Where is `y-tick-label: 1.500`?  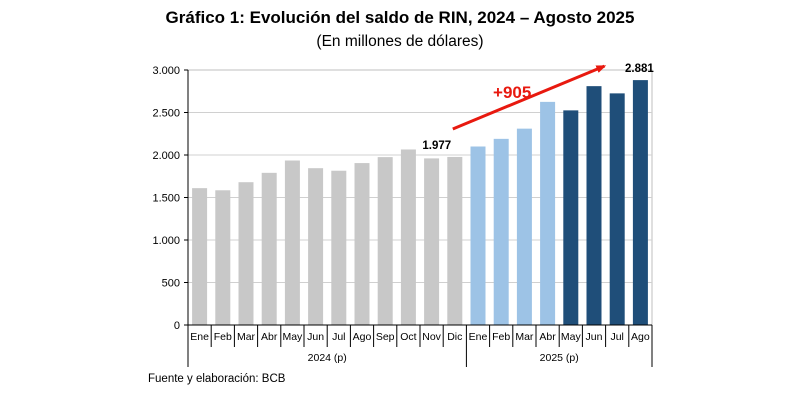 y-tick-label: 1.500 is located at coordinates (166, 199).